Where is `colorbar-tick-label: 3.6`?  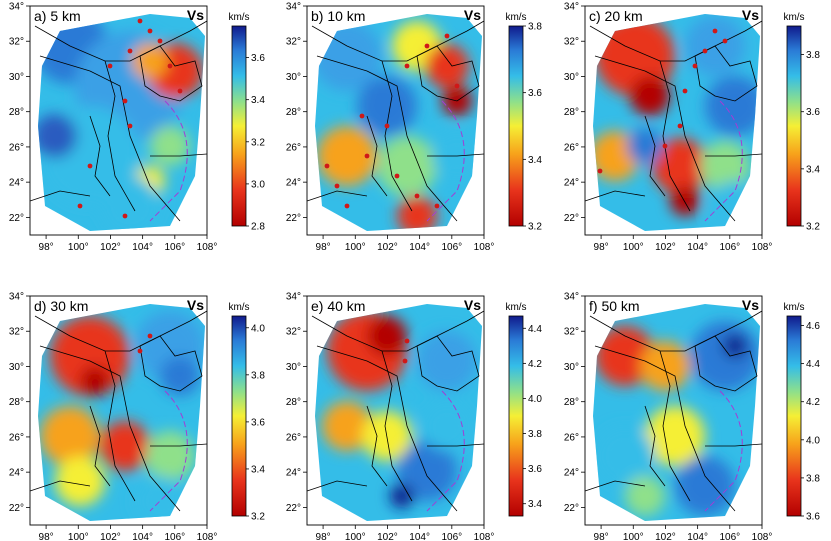
colorbar-tick-label: 3.6 is located at coordinates (258, 58).